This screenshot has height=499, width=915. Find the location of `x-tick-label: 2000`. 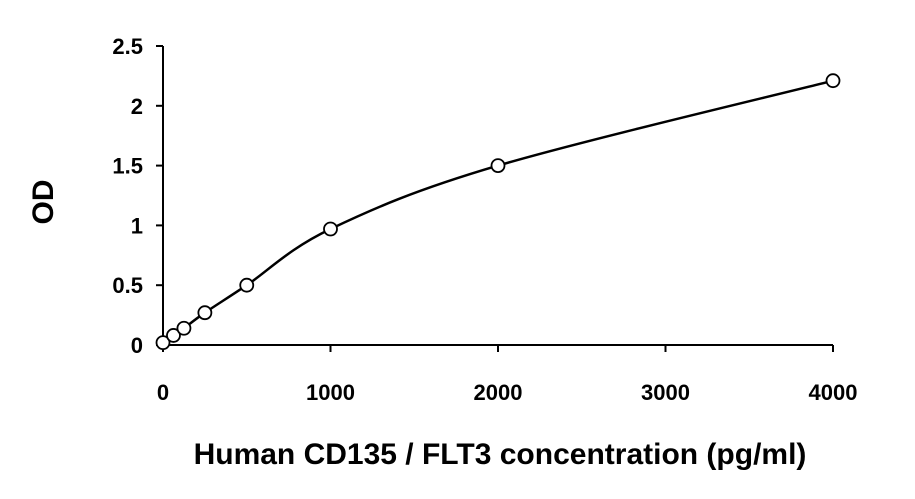

x-tick-label: 2000 is located at coordinates (498, 392).